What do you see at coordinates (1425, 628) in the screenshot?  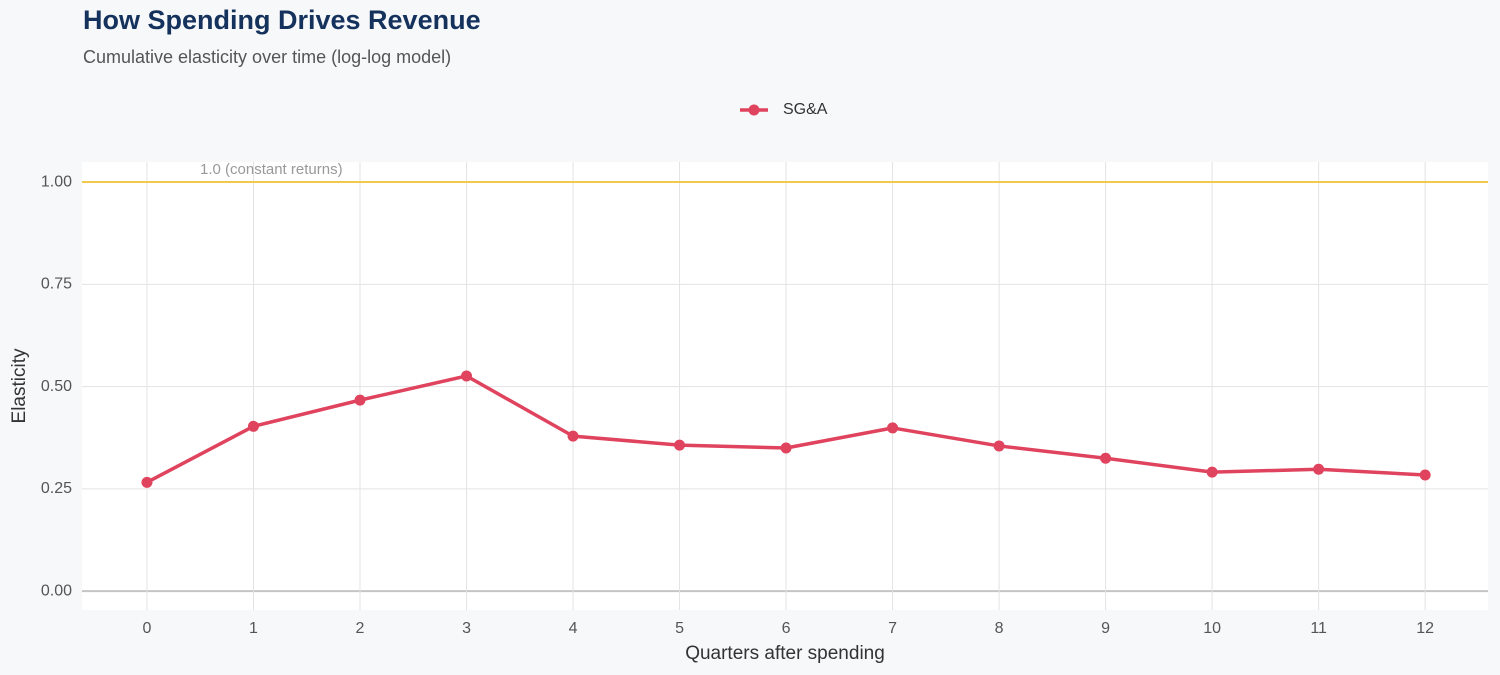 I see `x-tick-label: 12` at bounding box center [1425, 628].